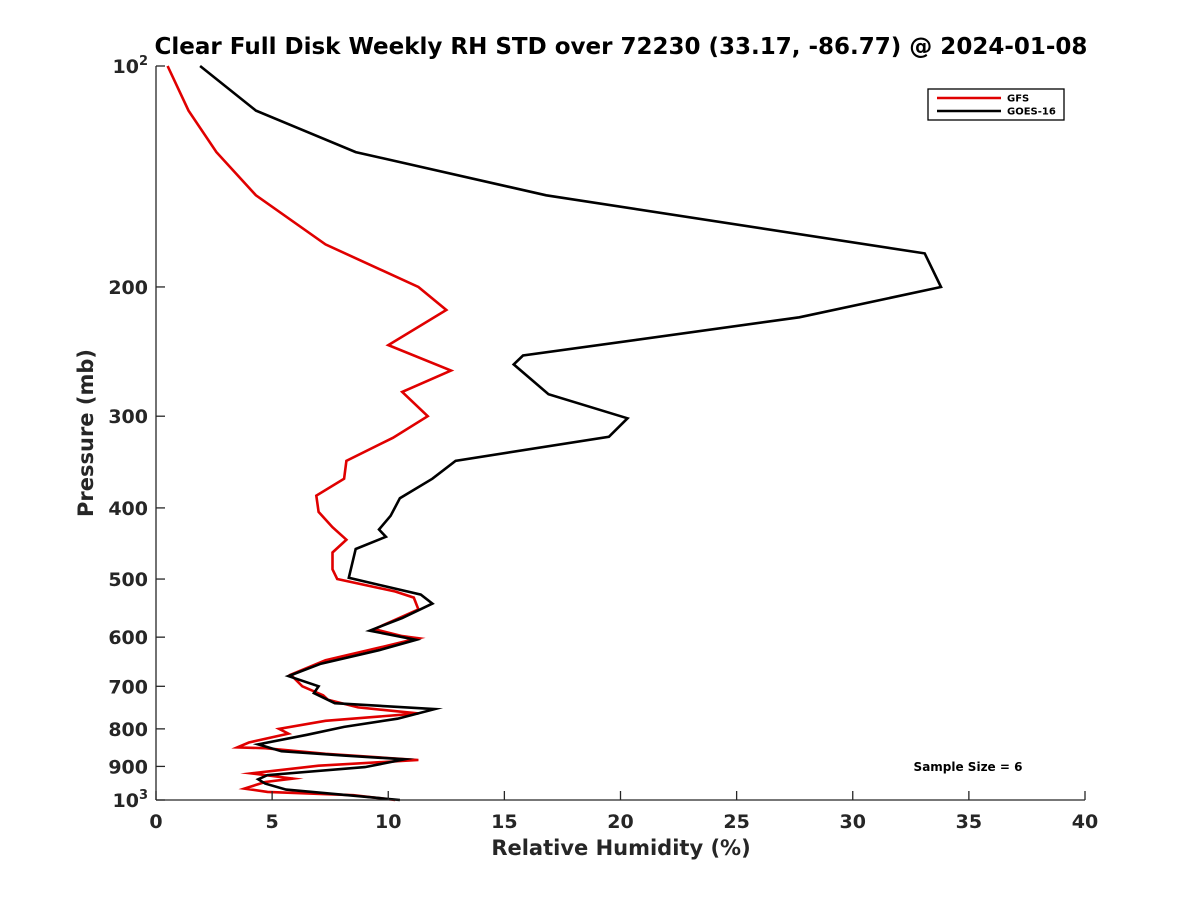  I want to click on y-axis-label: Pressure (mb), so click(86, 433).